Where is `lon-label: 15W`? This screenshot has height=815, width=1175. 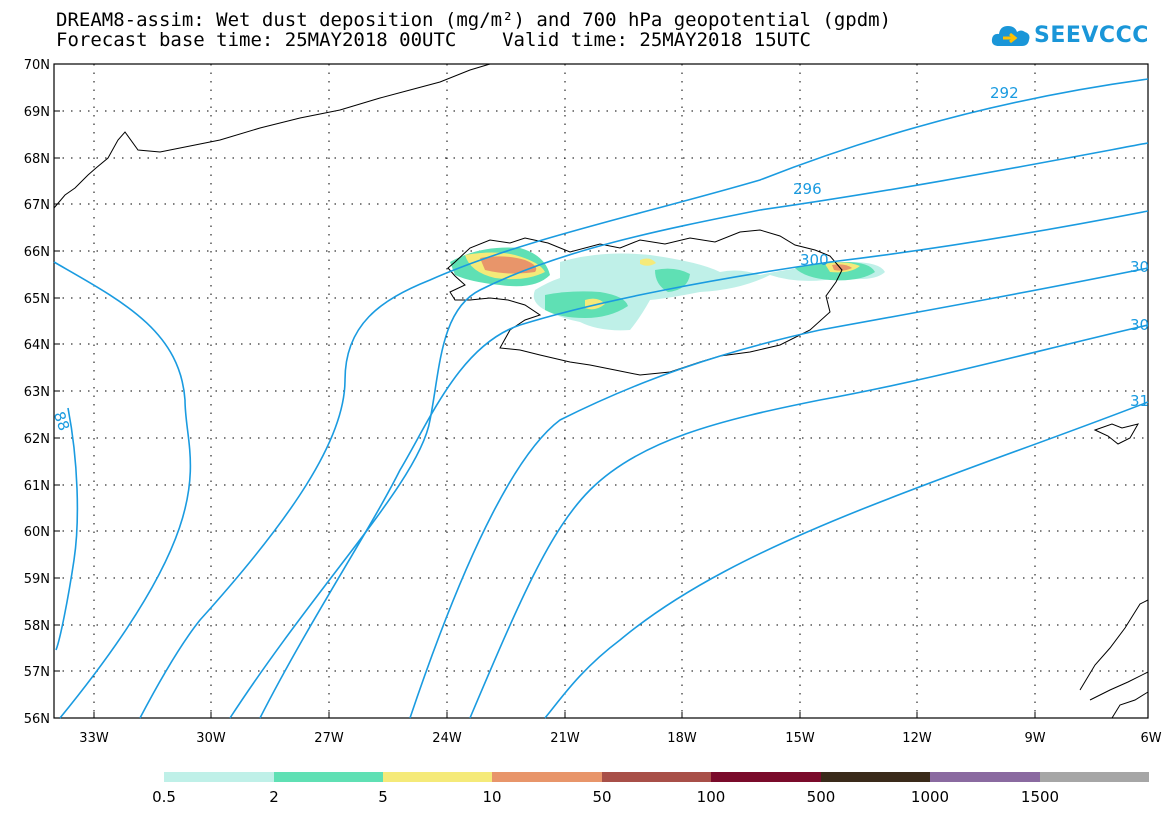
lon-label: 15W is located at coordinates (800, 738).